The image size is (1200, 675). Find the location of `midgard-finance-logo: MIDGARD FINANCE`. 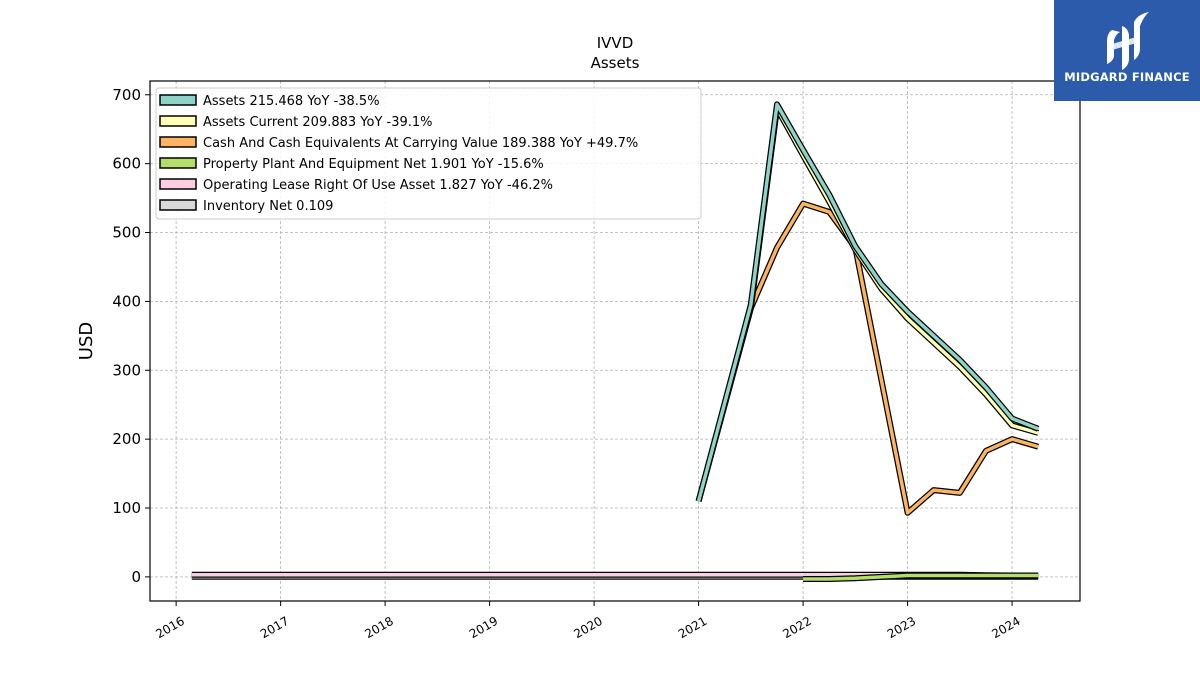

midgard-finance-logo: MIDGARD FINANCE is located at coordinates (1127, 50).